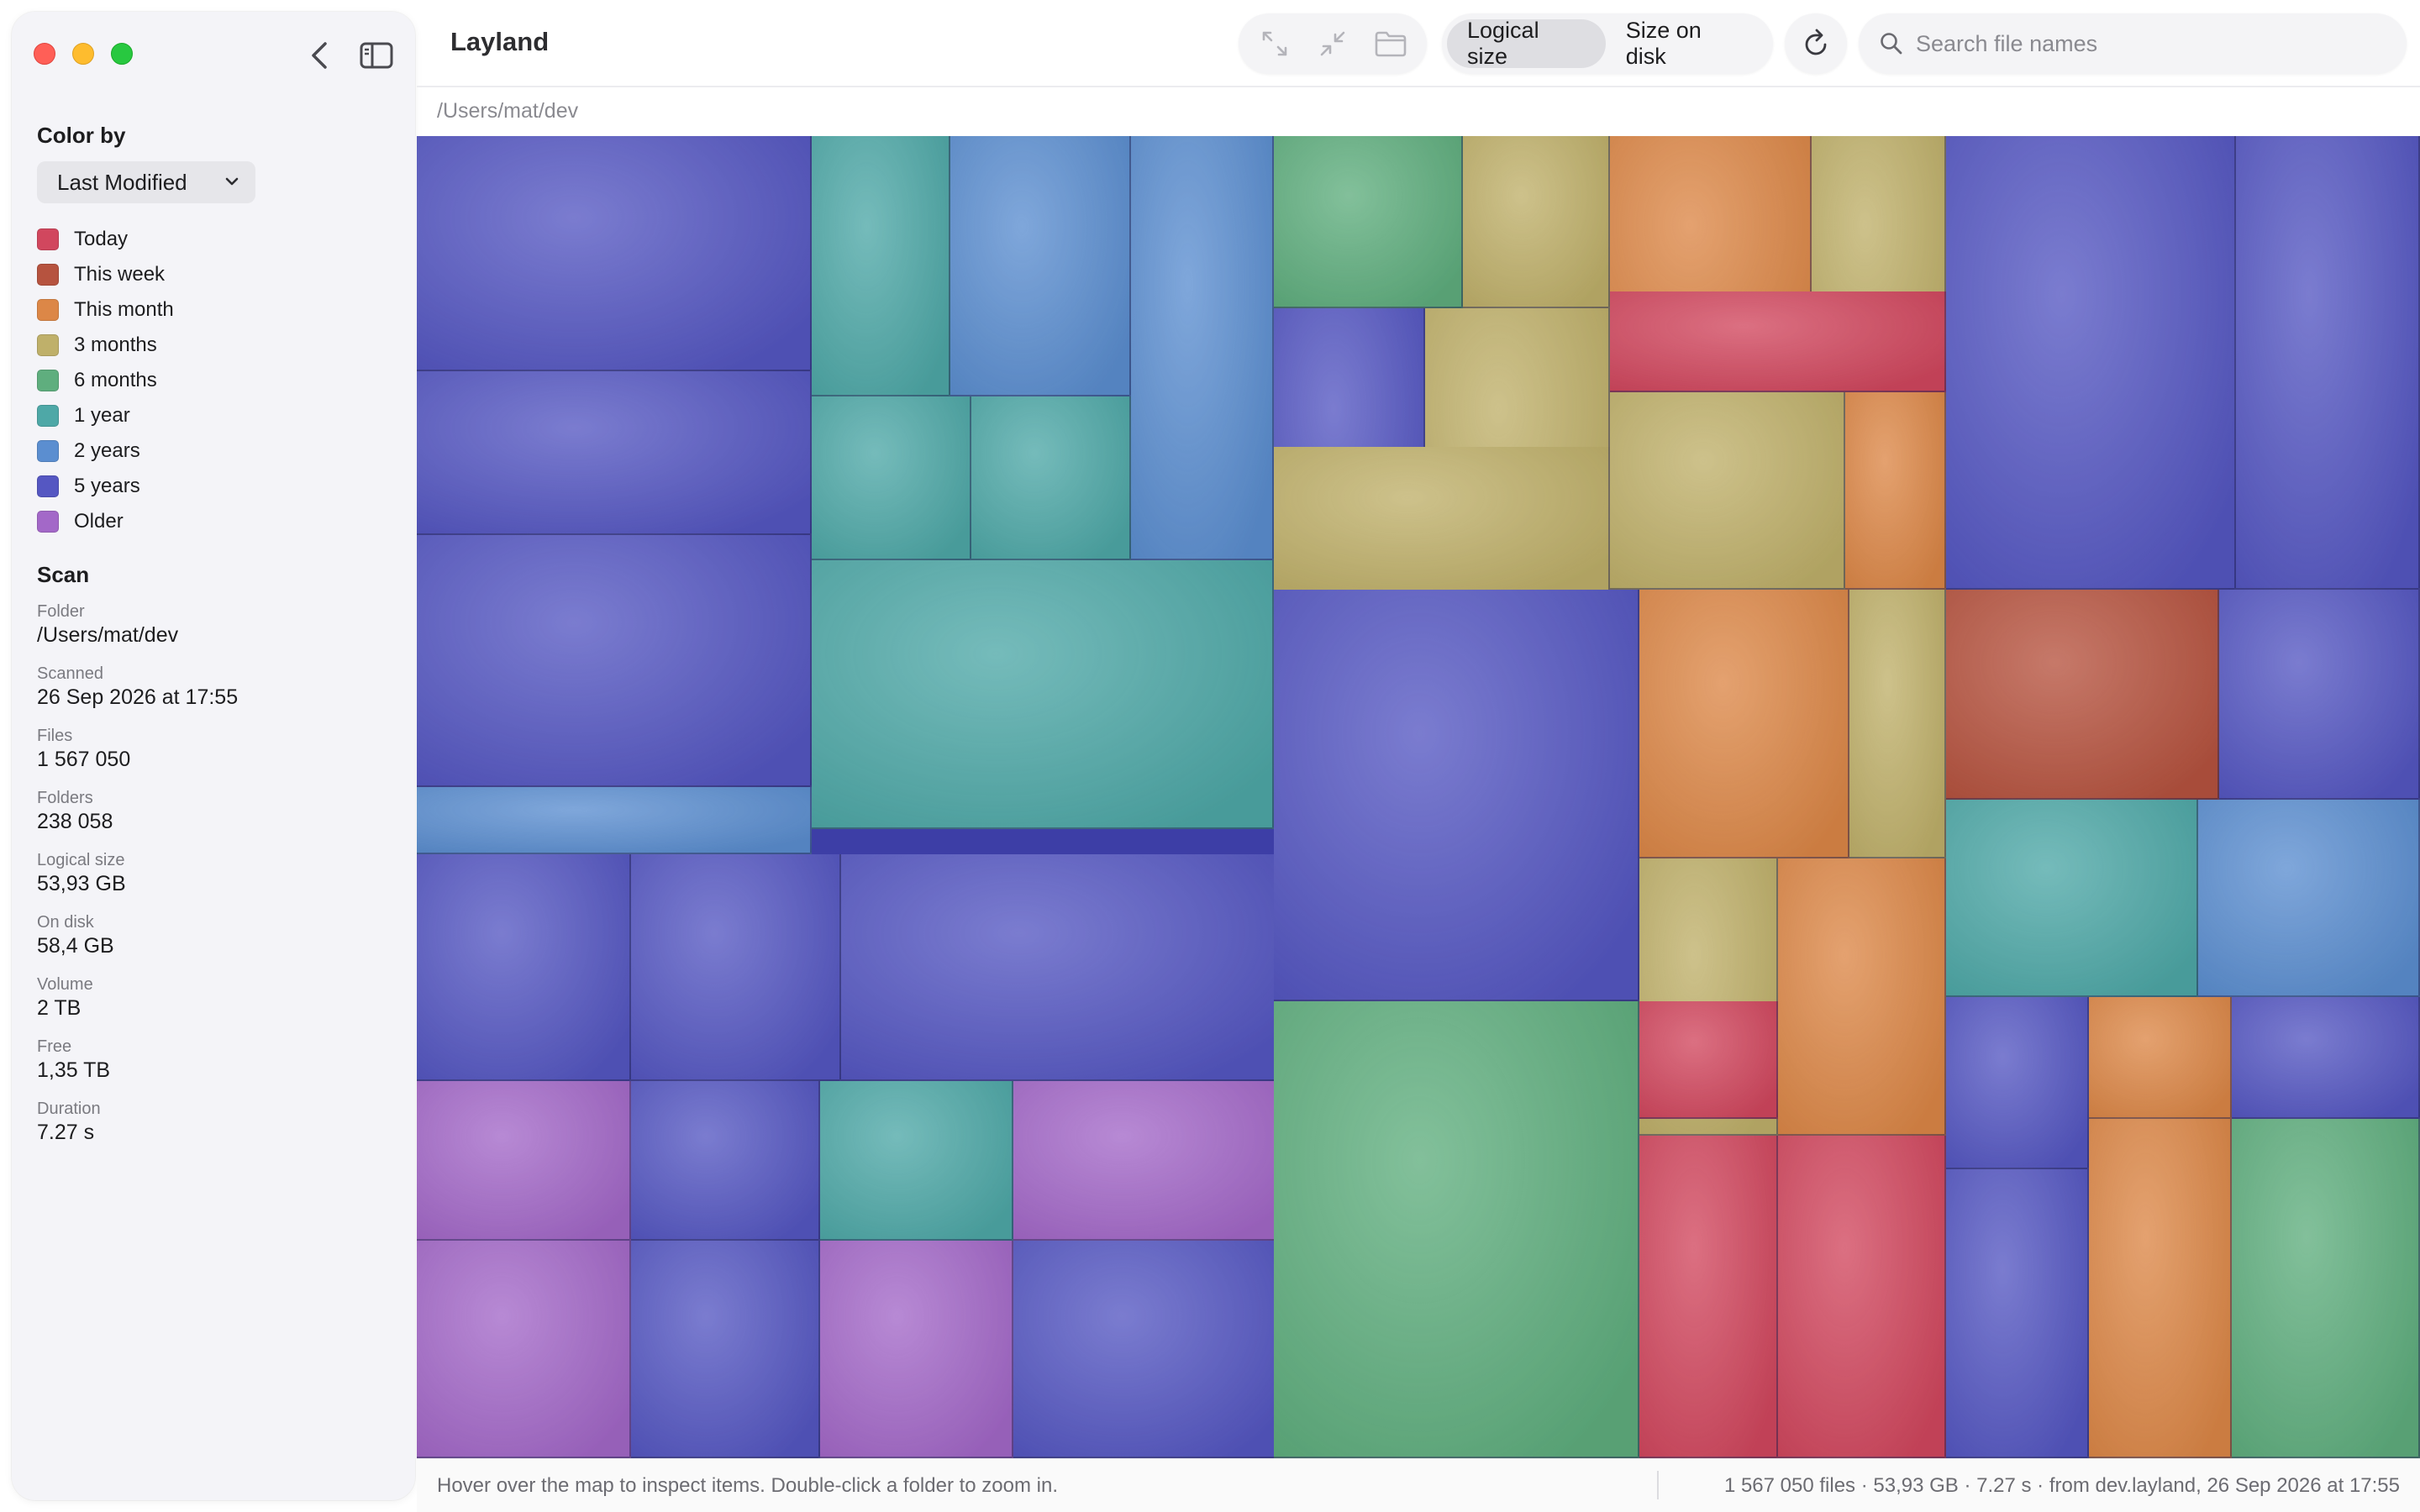 This screenshot has width=2420, height=1512. What do you see at coordinates (60, 1008) in the screenshot?
I see `scan-value: 2 TB` at bounding box center [60, 1008].